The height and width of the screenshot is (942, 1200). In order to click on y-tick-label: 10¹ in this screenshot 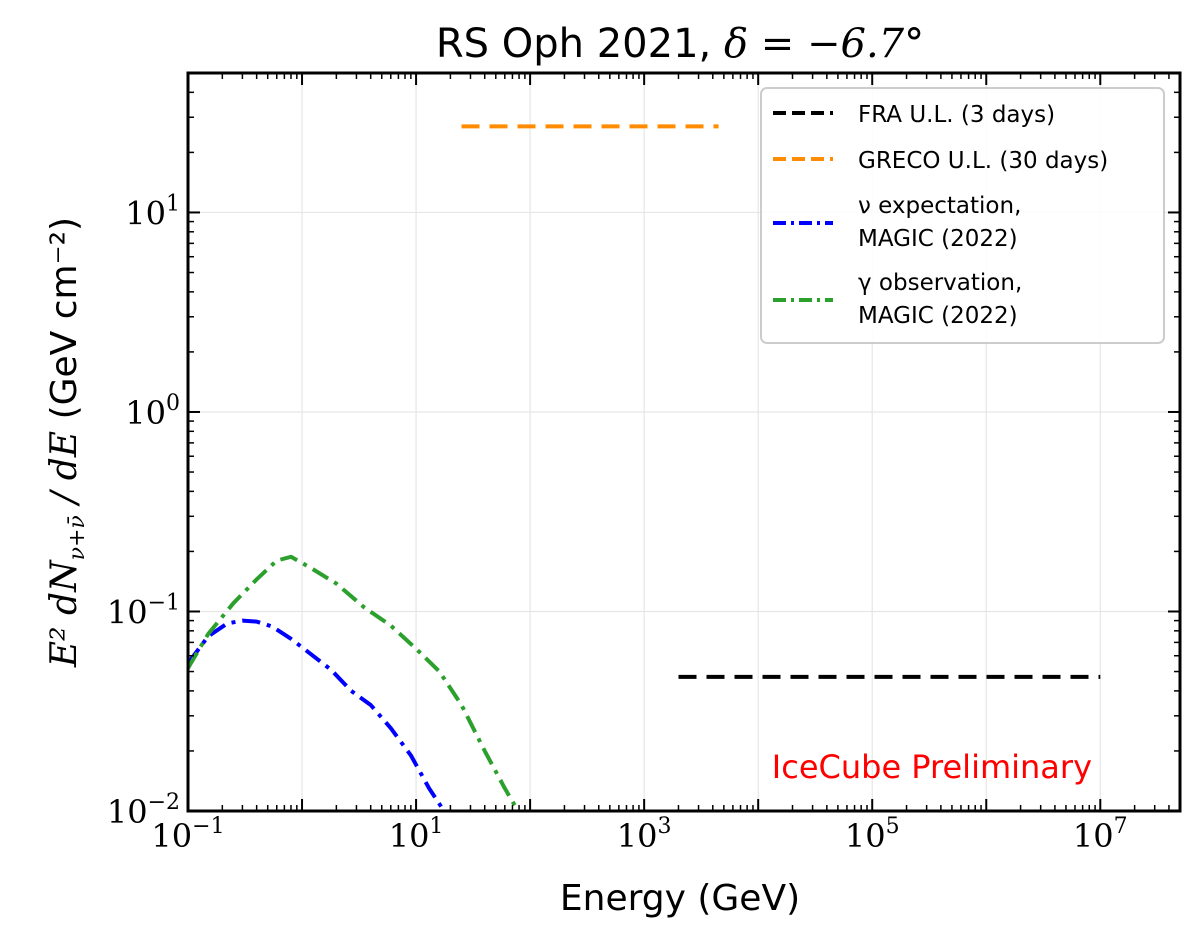, I will do `click(152, 211)`.